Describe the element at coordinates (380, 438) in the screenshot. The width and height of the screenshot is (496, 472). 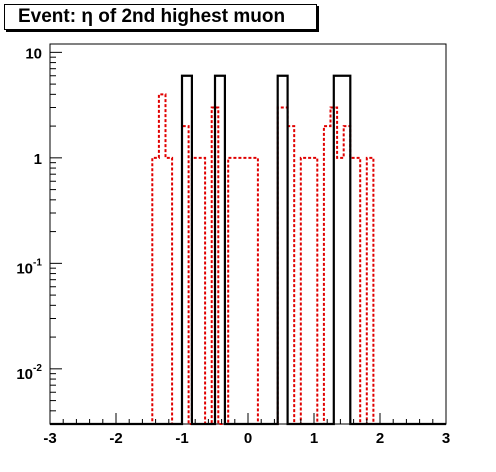
I see `x-tick-label: 2` at that location.